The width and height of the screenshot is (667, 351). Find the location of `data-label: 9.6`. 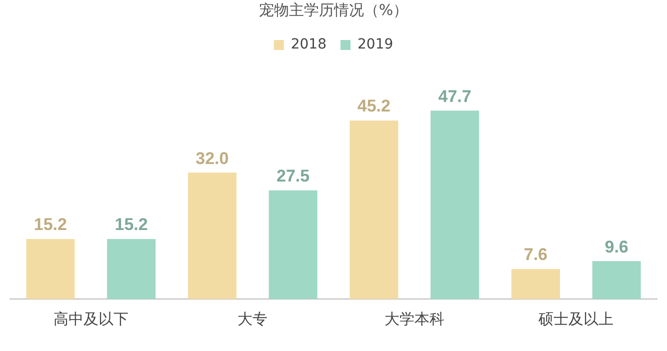

data-label: 9.6 is located at coordinates (616, 246).